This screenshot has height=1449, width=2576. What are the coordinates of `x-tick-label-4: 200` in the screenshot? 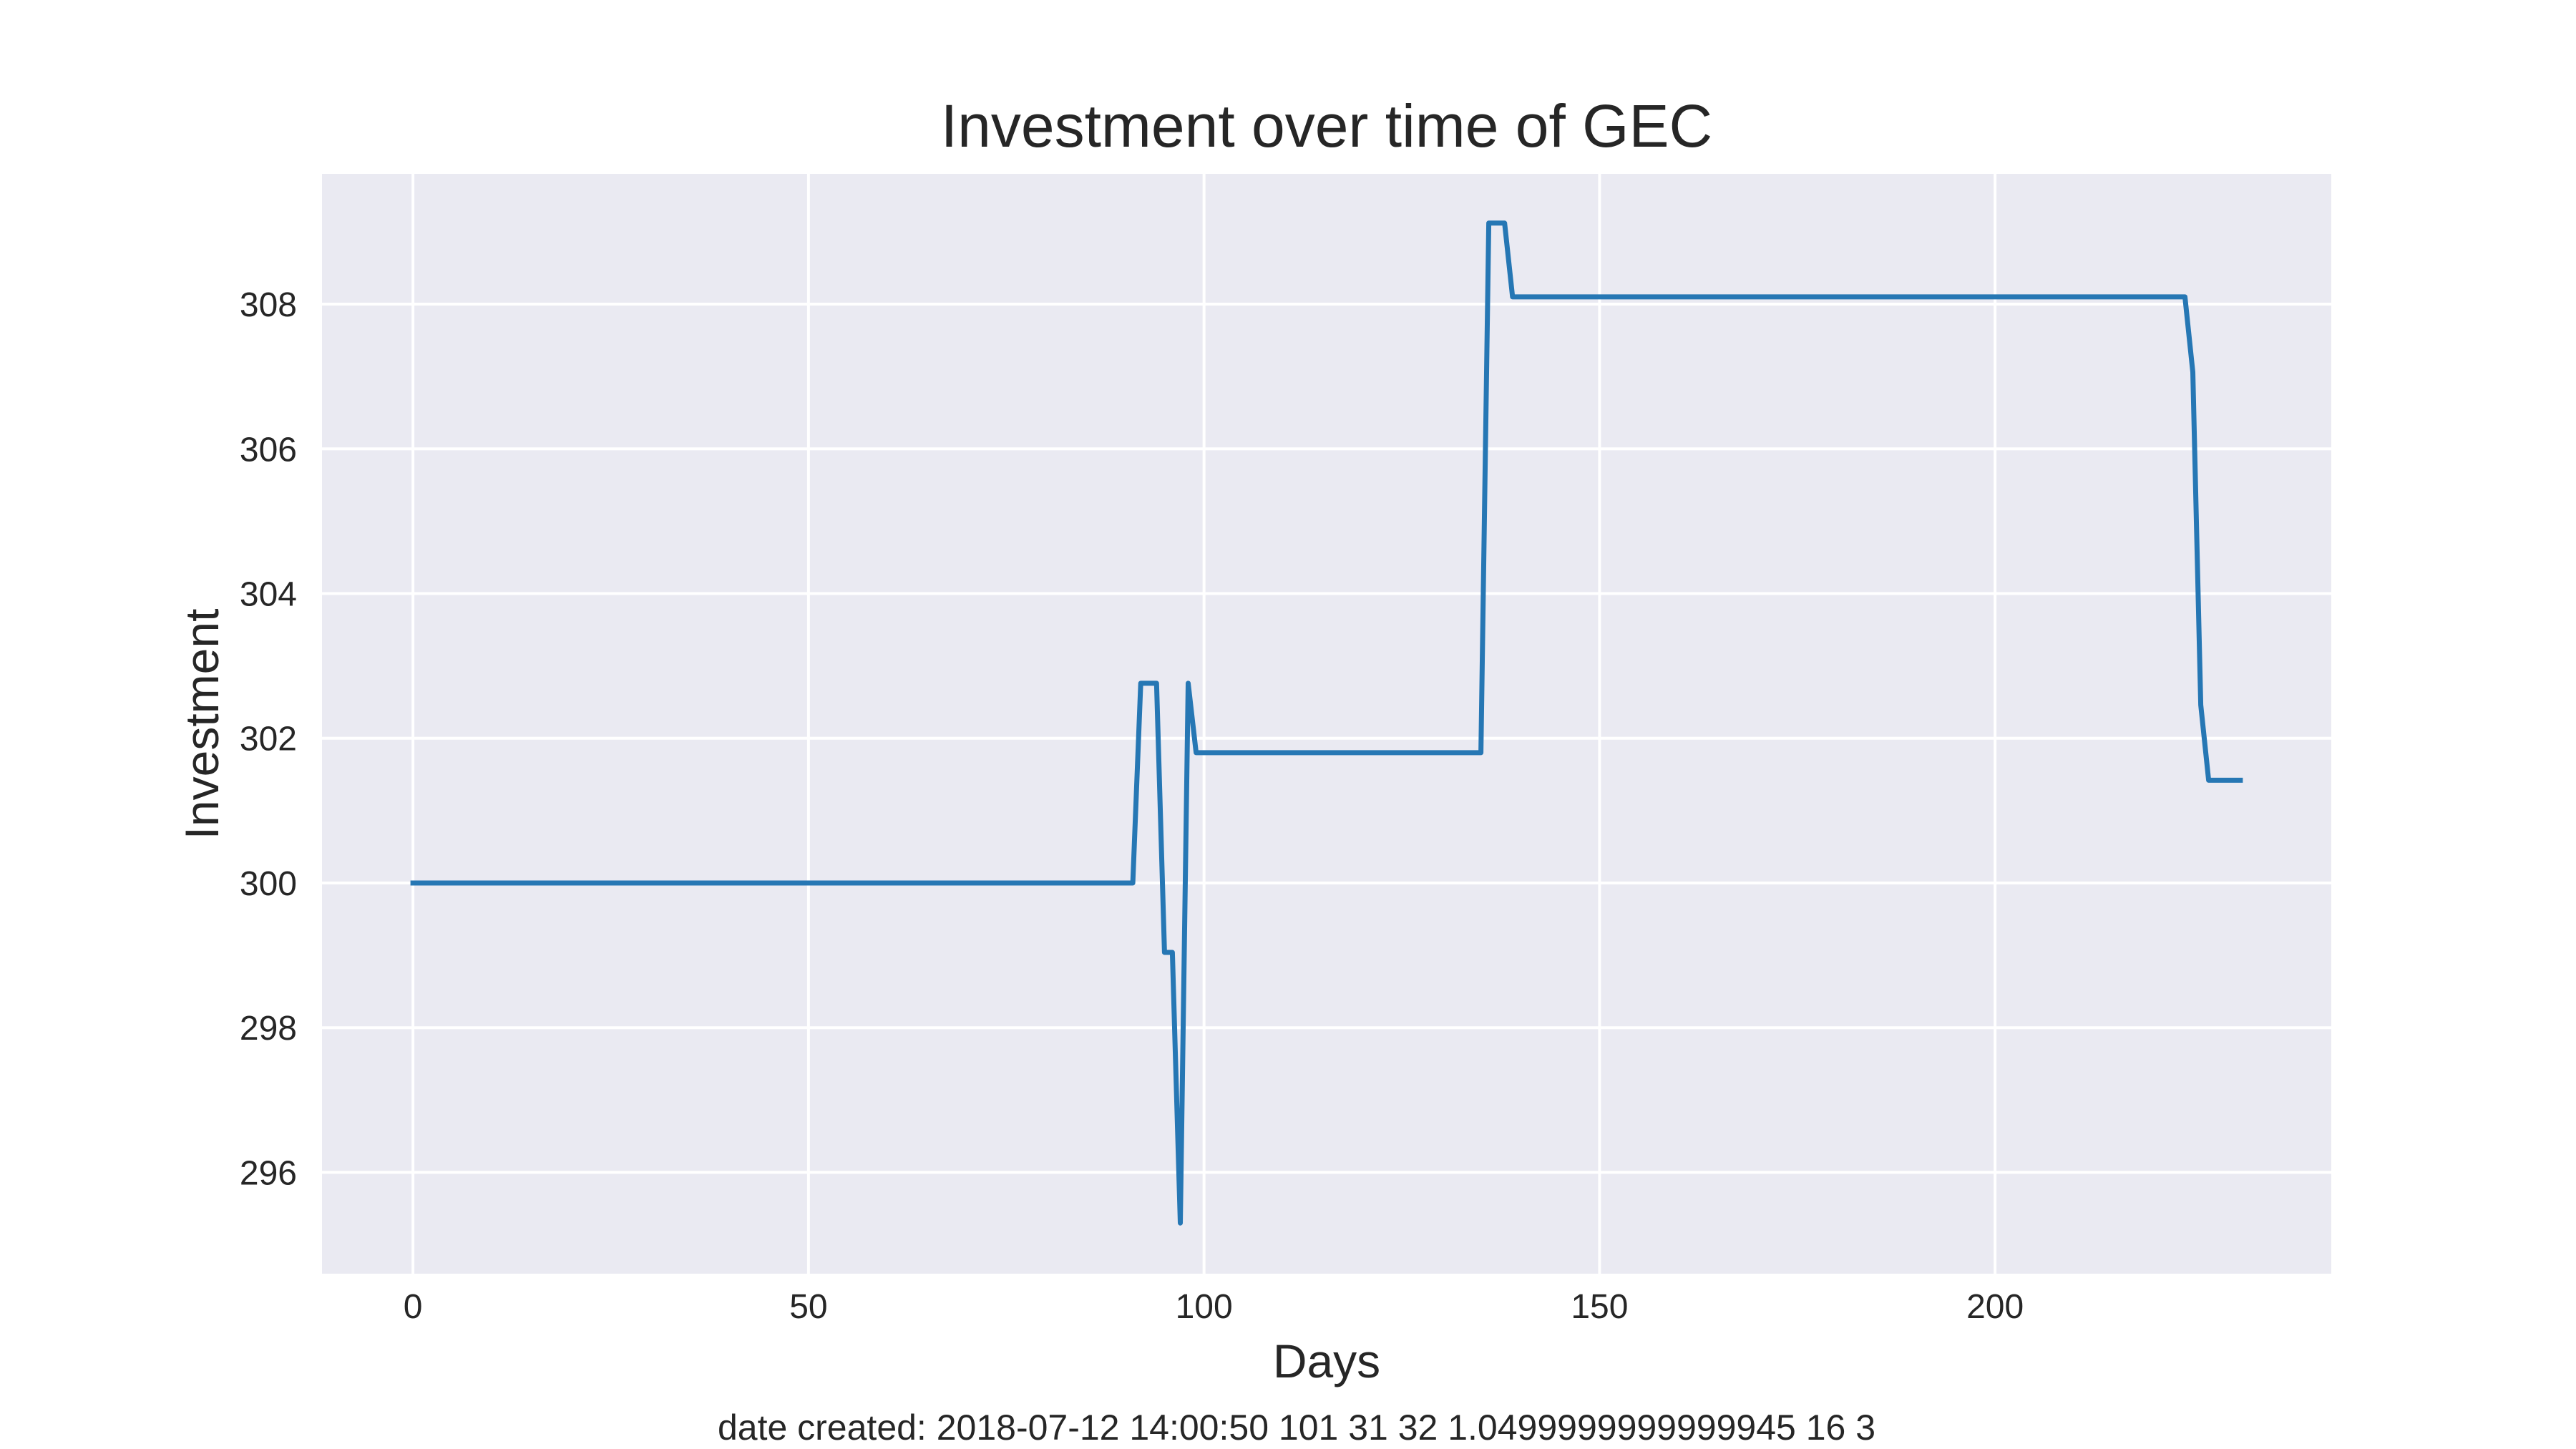 It's located at (1995, 1307).